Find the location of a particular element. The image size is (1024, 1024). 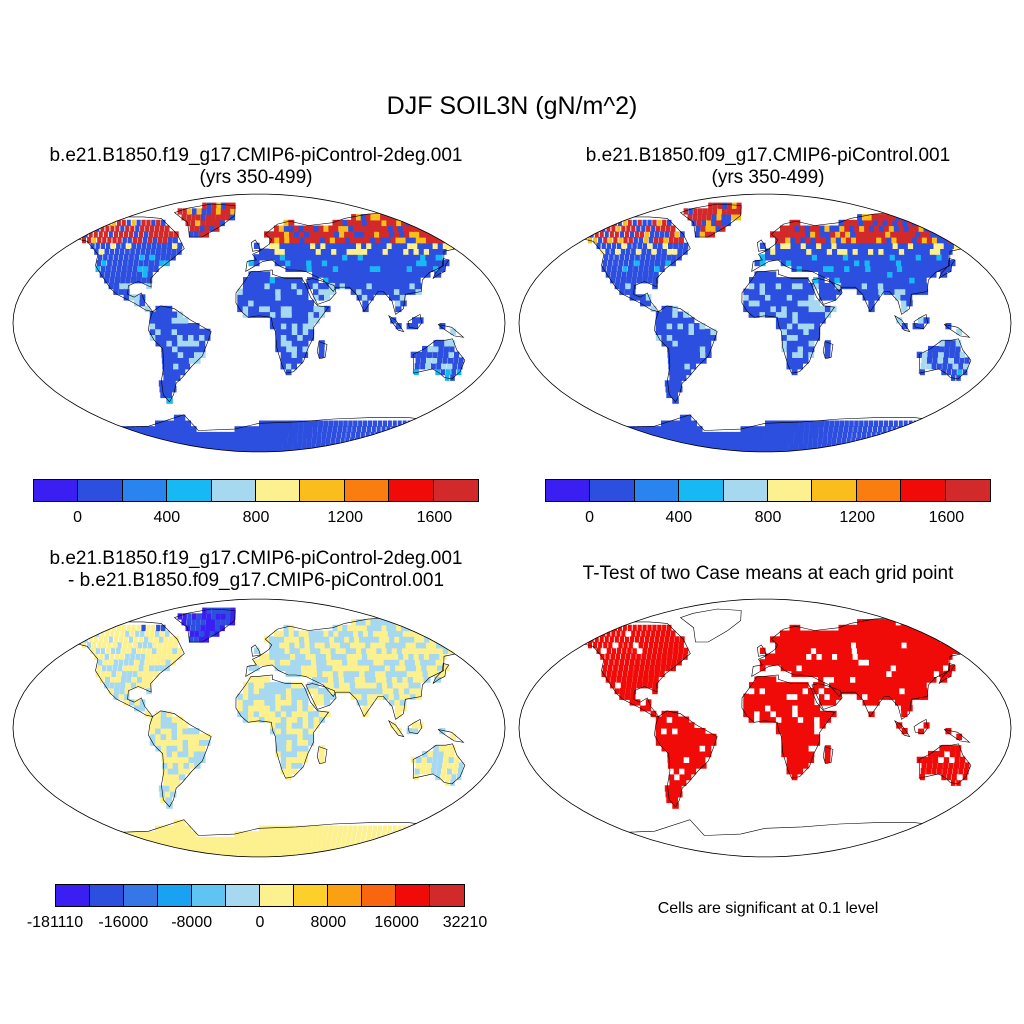

colorbar-case2-tick-label: 800 is located at coordinates (768, 517).